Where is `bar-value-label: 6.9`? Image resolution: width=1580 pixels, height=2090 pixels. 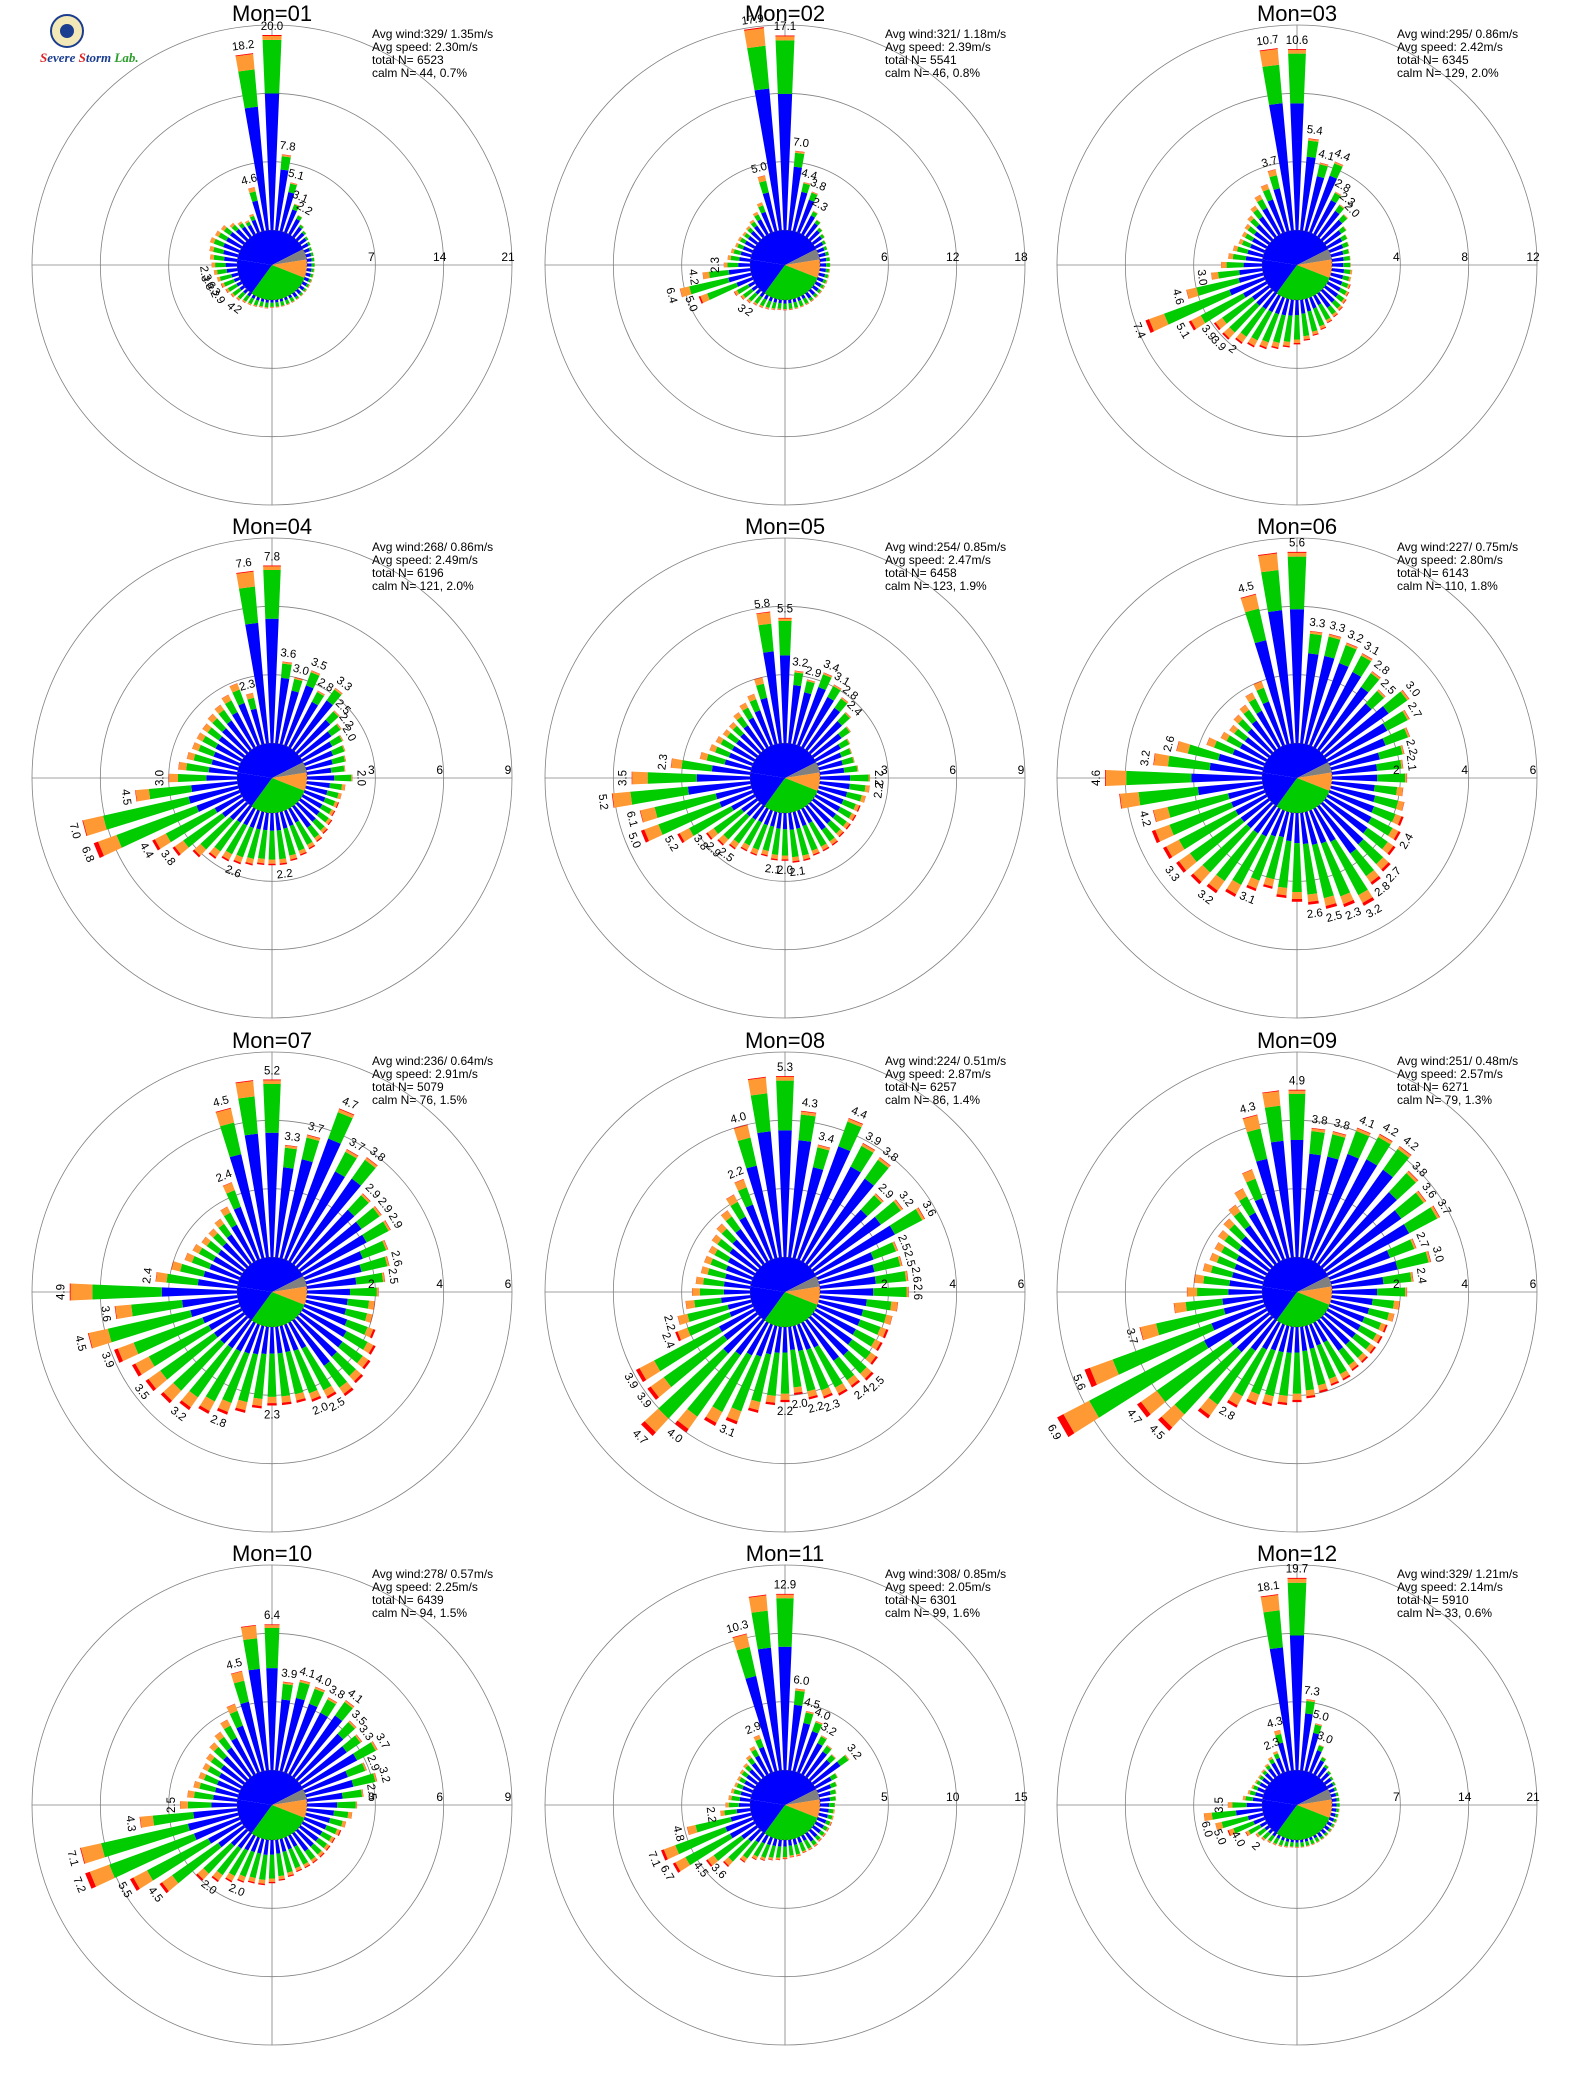
bar-value-label: 6.9 is located at coordinates (1054, 1432).